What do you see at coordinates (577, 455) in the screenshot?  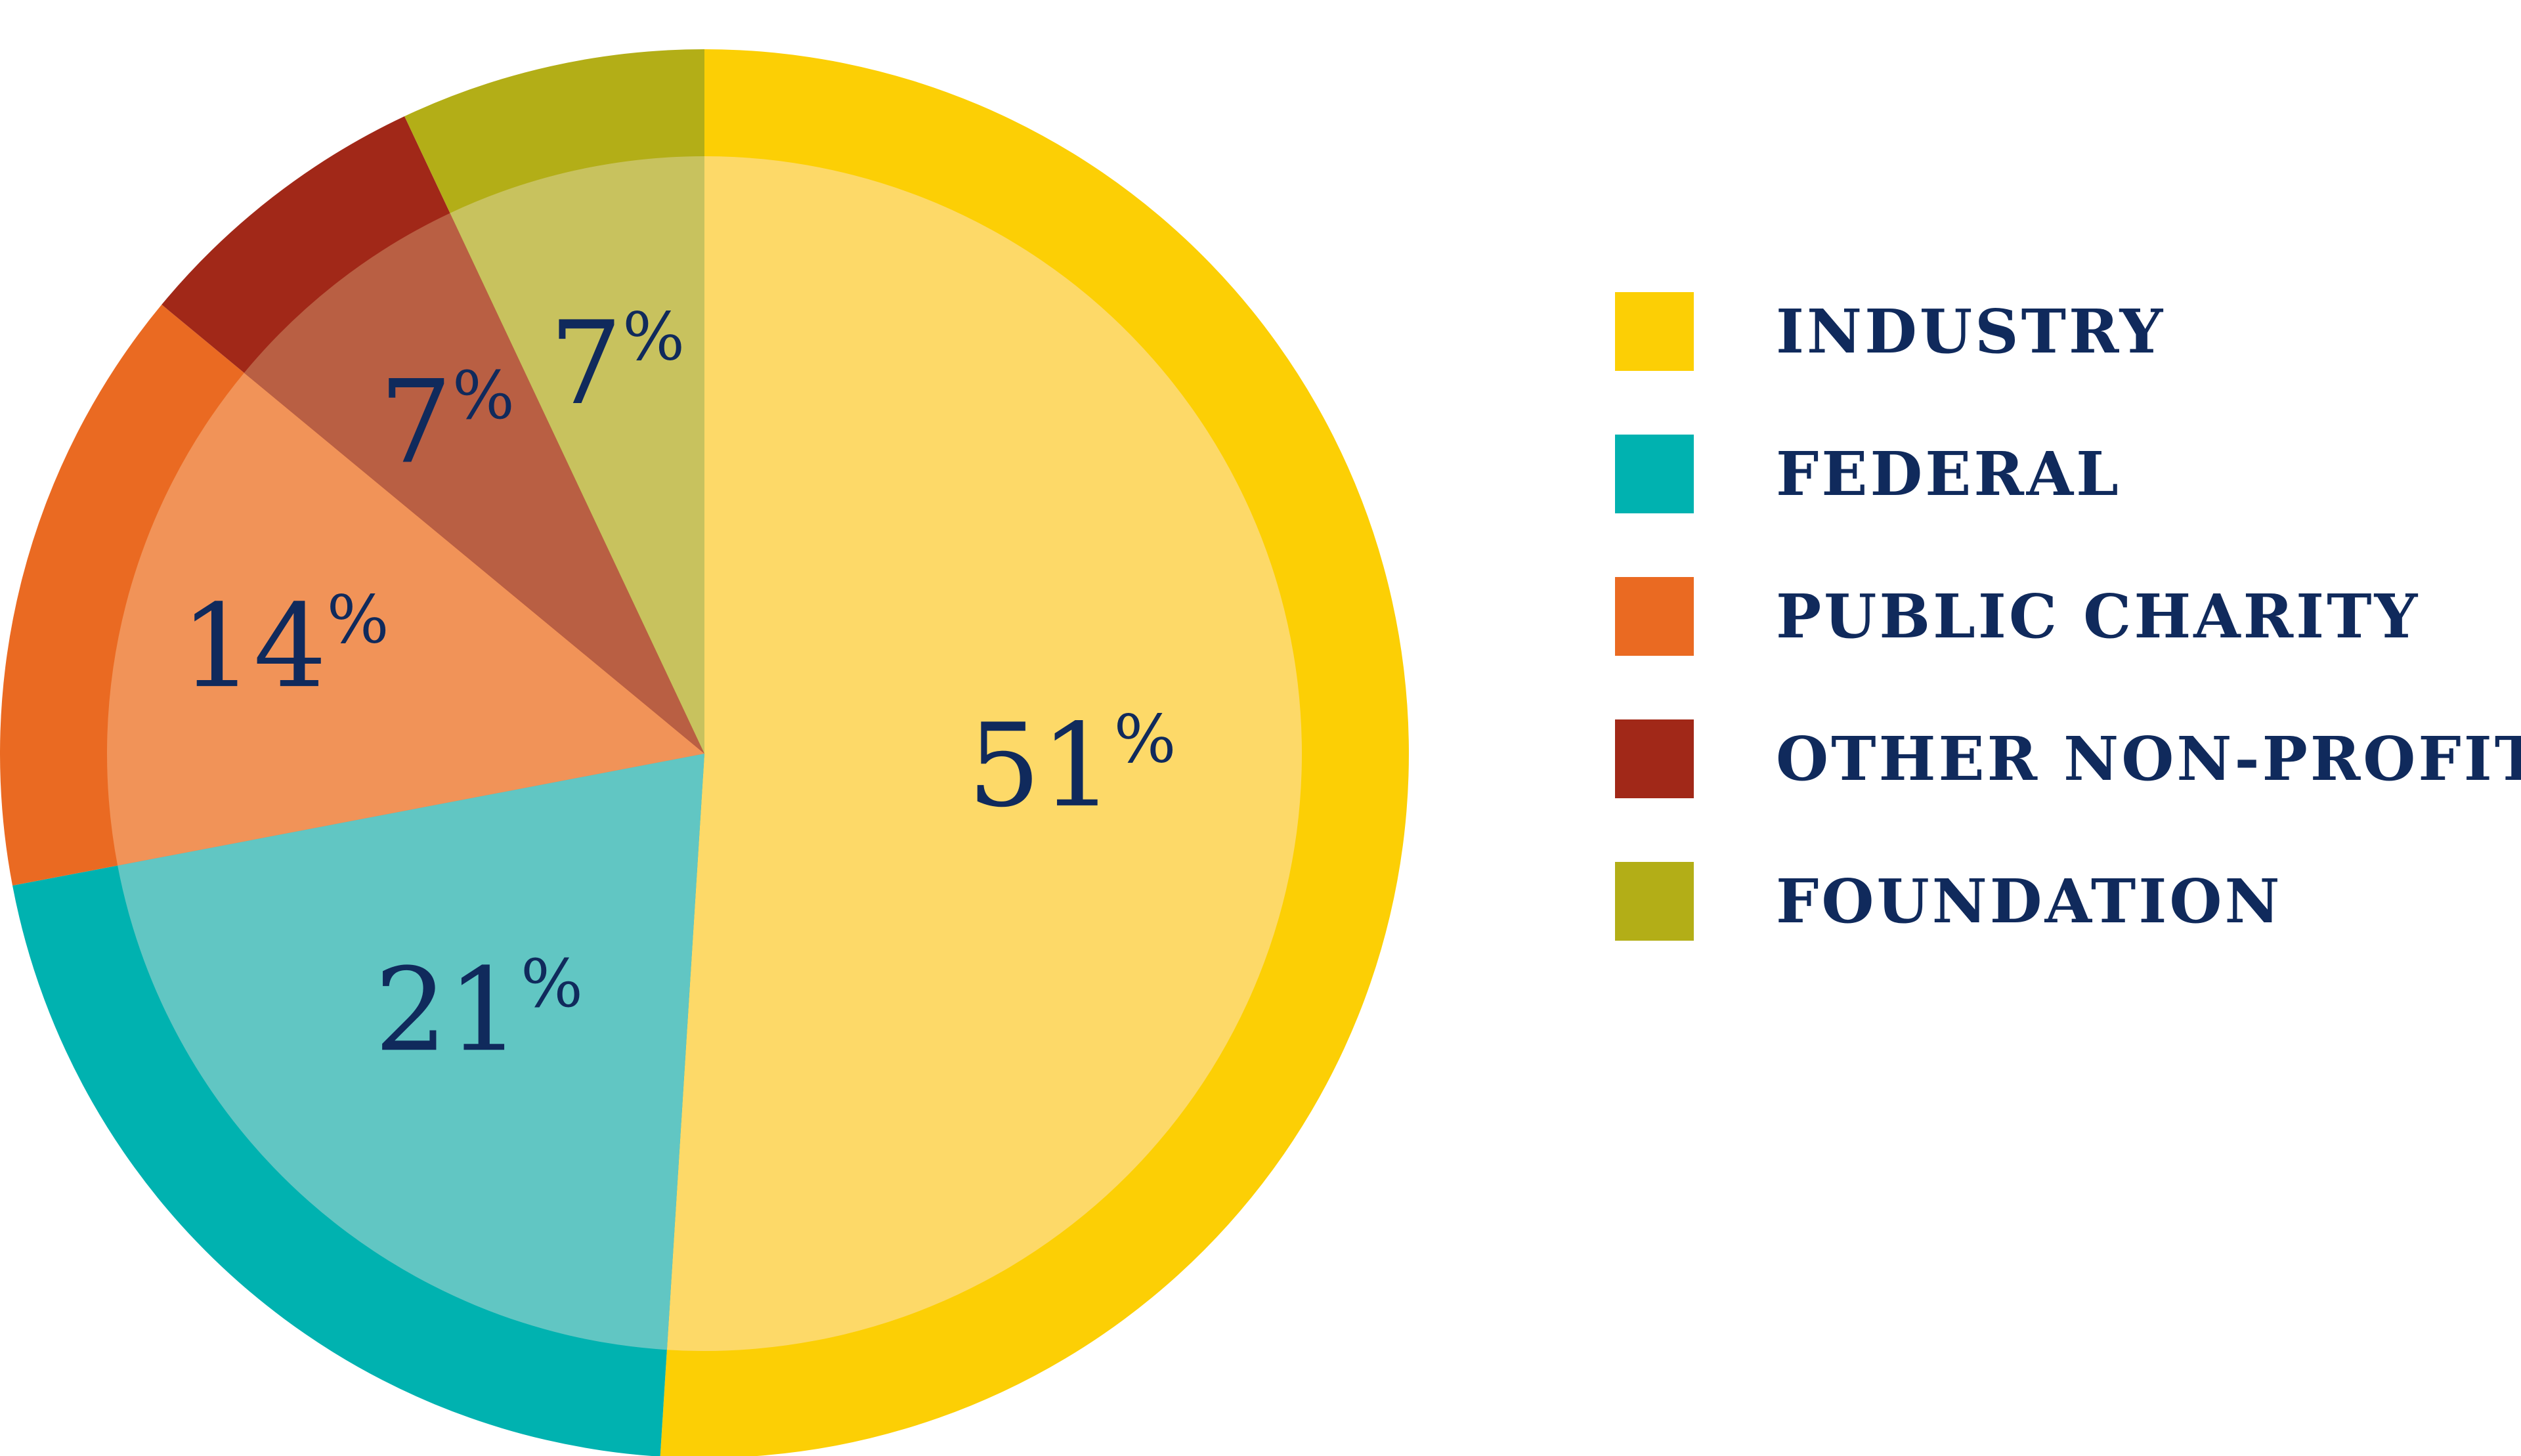 I see `pie-slice-inner-foundation` at bounding box center [577, 455].